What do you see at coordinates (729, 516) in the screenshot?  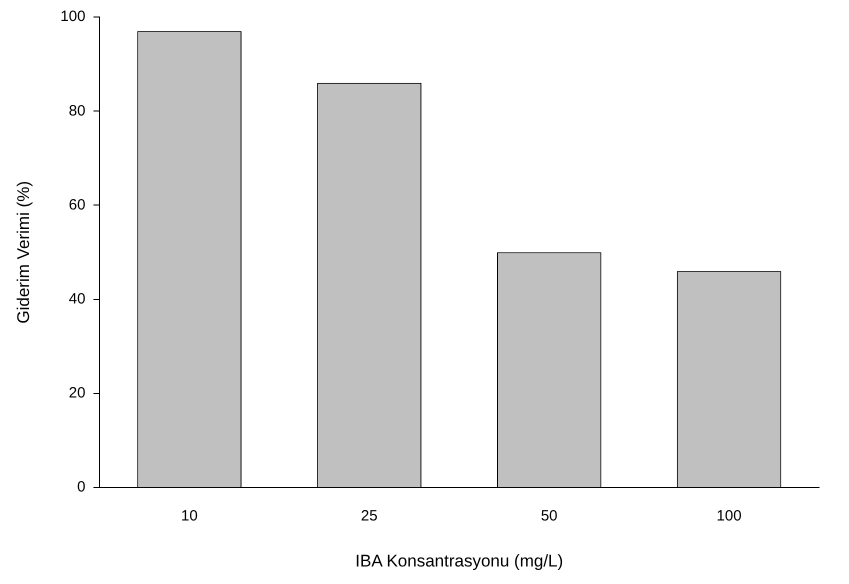 I see `x-tick-label: 100` at bounding box center [729, 516].